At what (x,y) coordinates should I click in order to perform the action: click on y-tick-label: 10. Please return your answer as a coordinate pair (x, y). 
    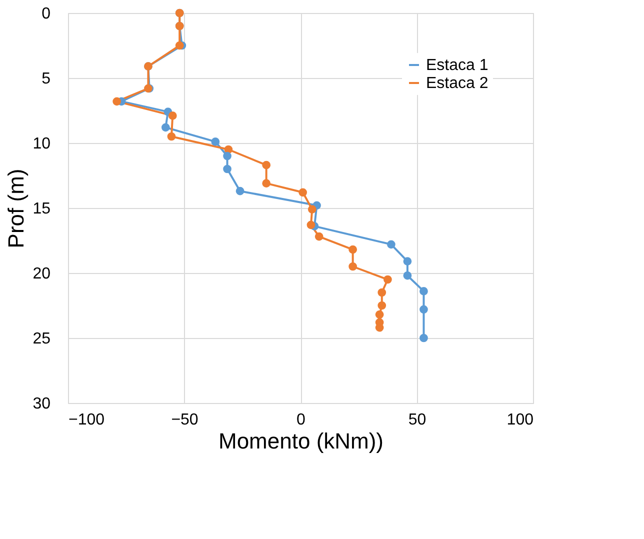
    Looking at the image, I should click on (41, 144).